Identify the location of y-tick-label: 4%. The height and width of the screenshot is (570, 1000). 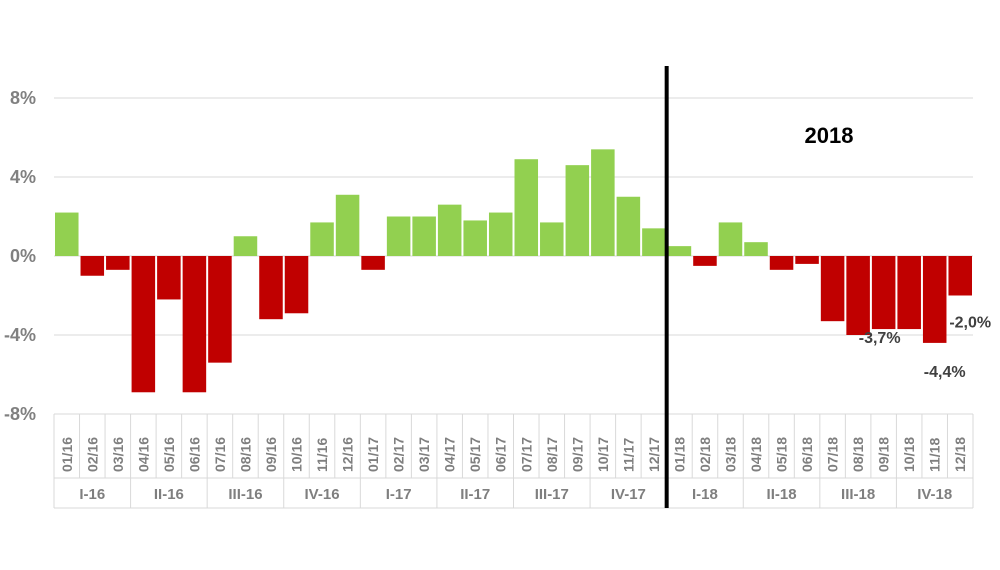
(23, 177).